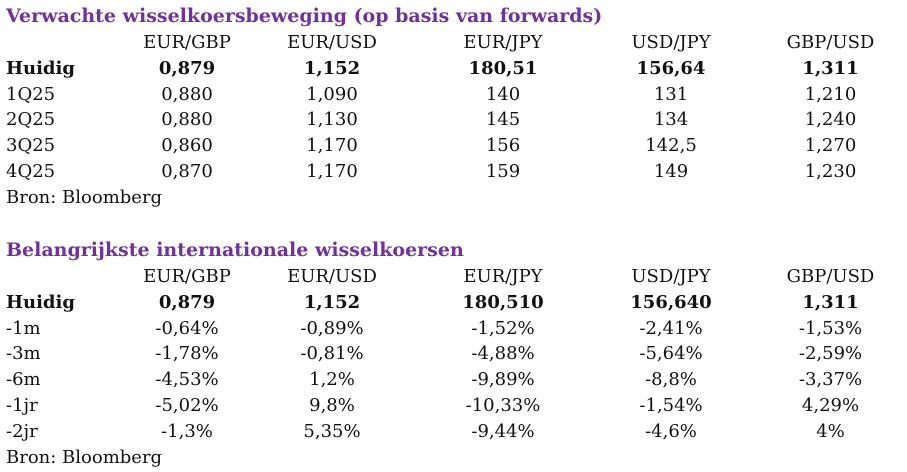 The image size is (907, 472). What do you see at coordinates (503, 68) in the screenshot?
I see `table-cell: 180,51` at bounding box center [503, 68].